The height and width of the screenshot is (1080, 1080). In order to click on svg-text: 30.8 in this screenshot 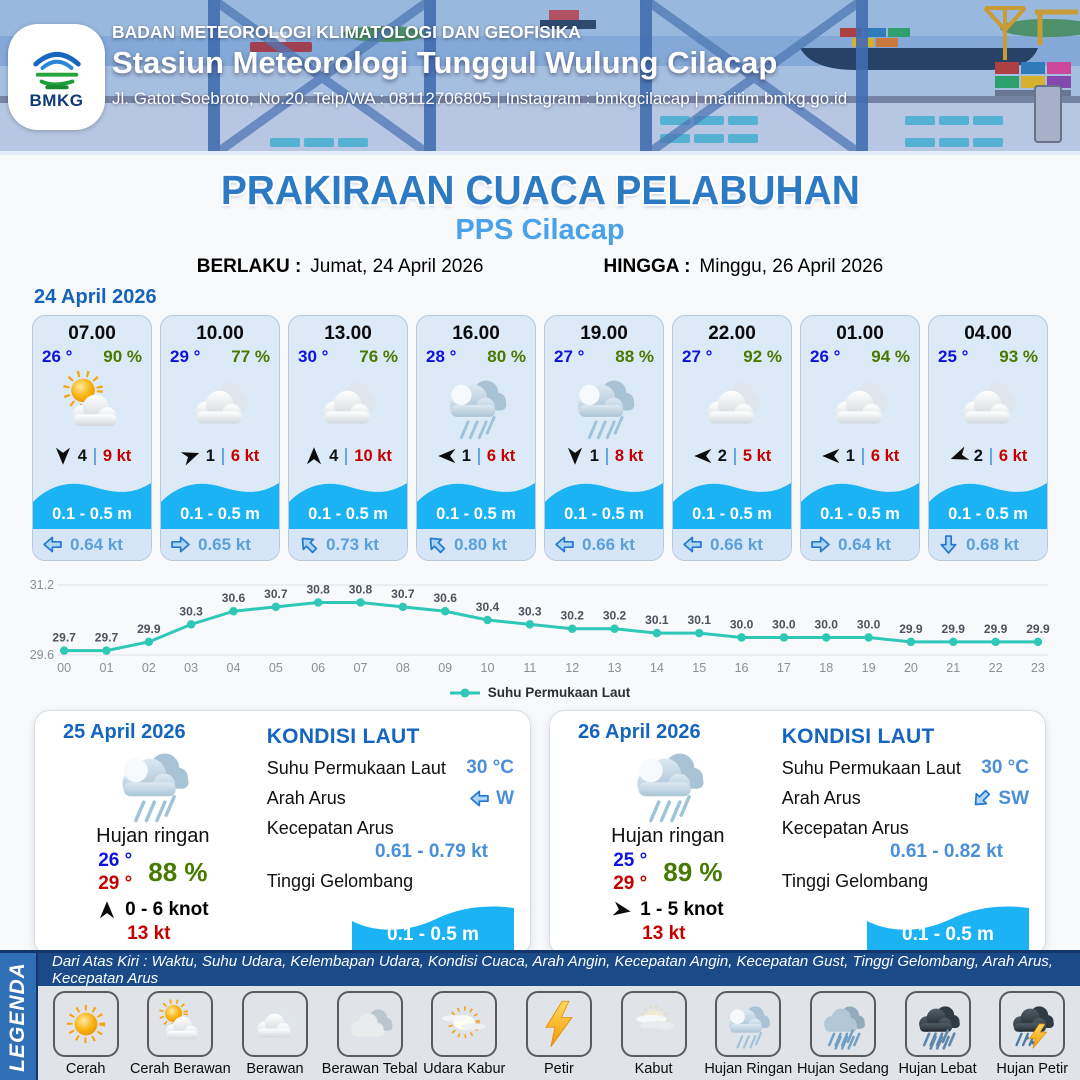, I will do `click(361, 590)`.